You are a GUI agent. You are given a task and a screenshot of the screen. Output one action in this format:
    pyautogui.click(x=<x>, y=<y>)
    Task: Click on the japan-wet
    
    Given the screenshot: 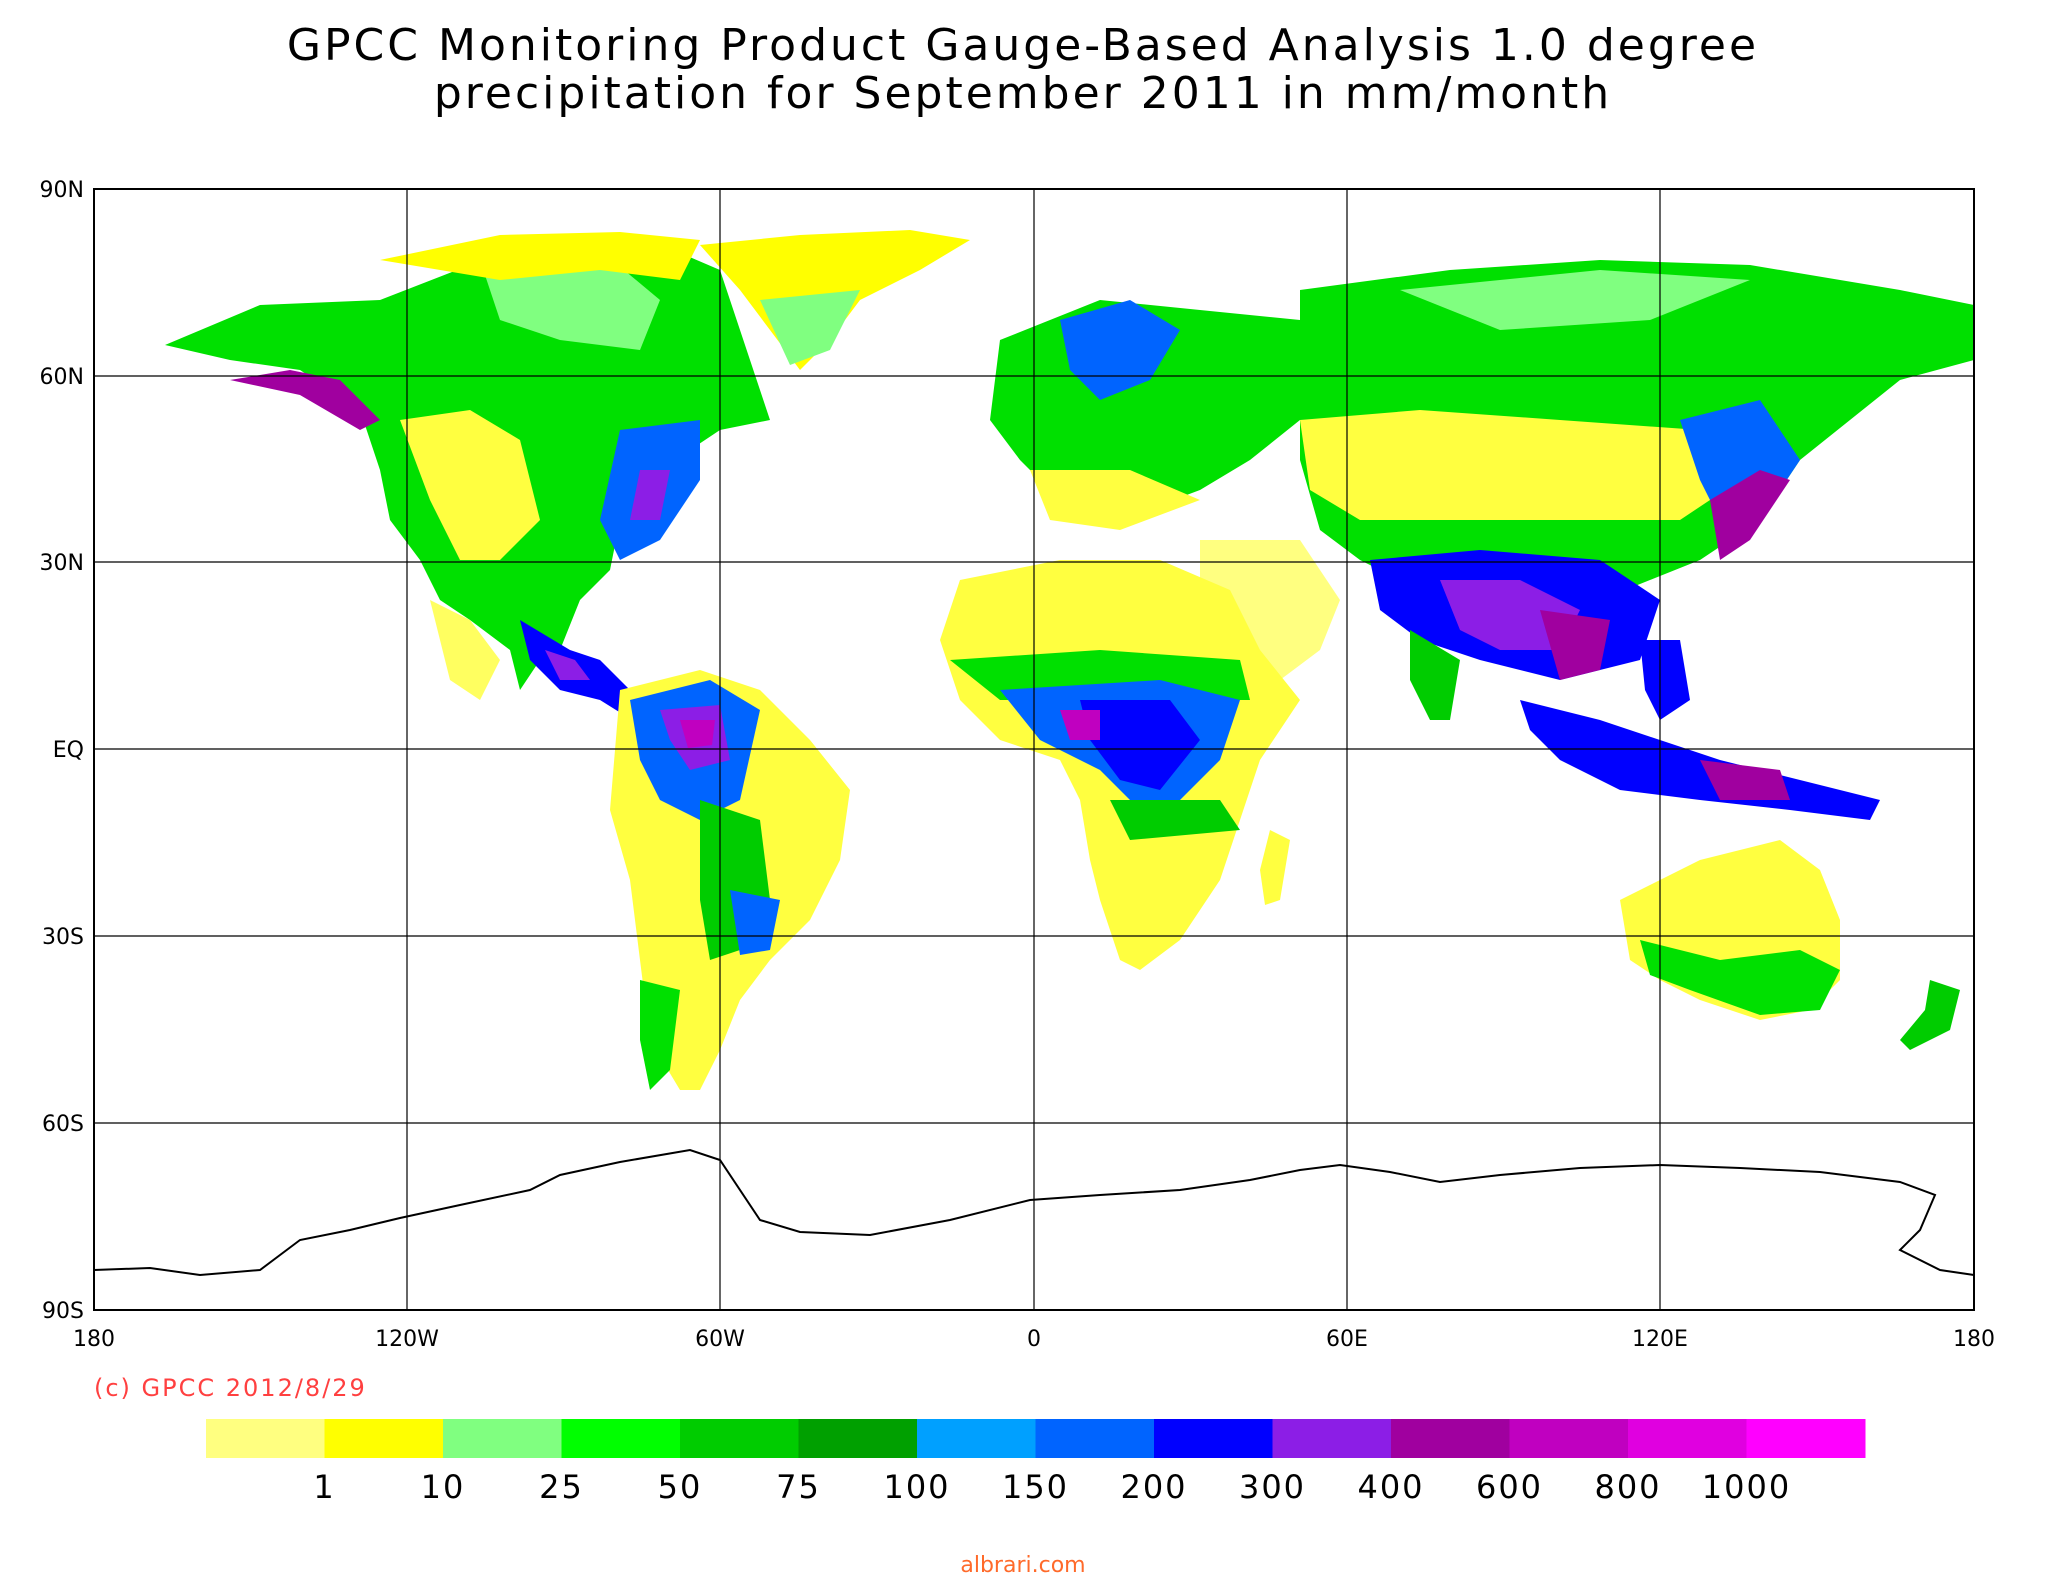 What is the action you would take?
    pyautogui.click(x=1750, y=515)
    